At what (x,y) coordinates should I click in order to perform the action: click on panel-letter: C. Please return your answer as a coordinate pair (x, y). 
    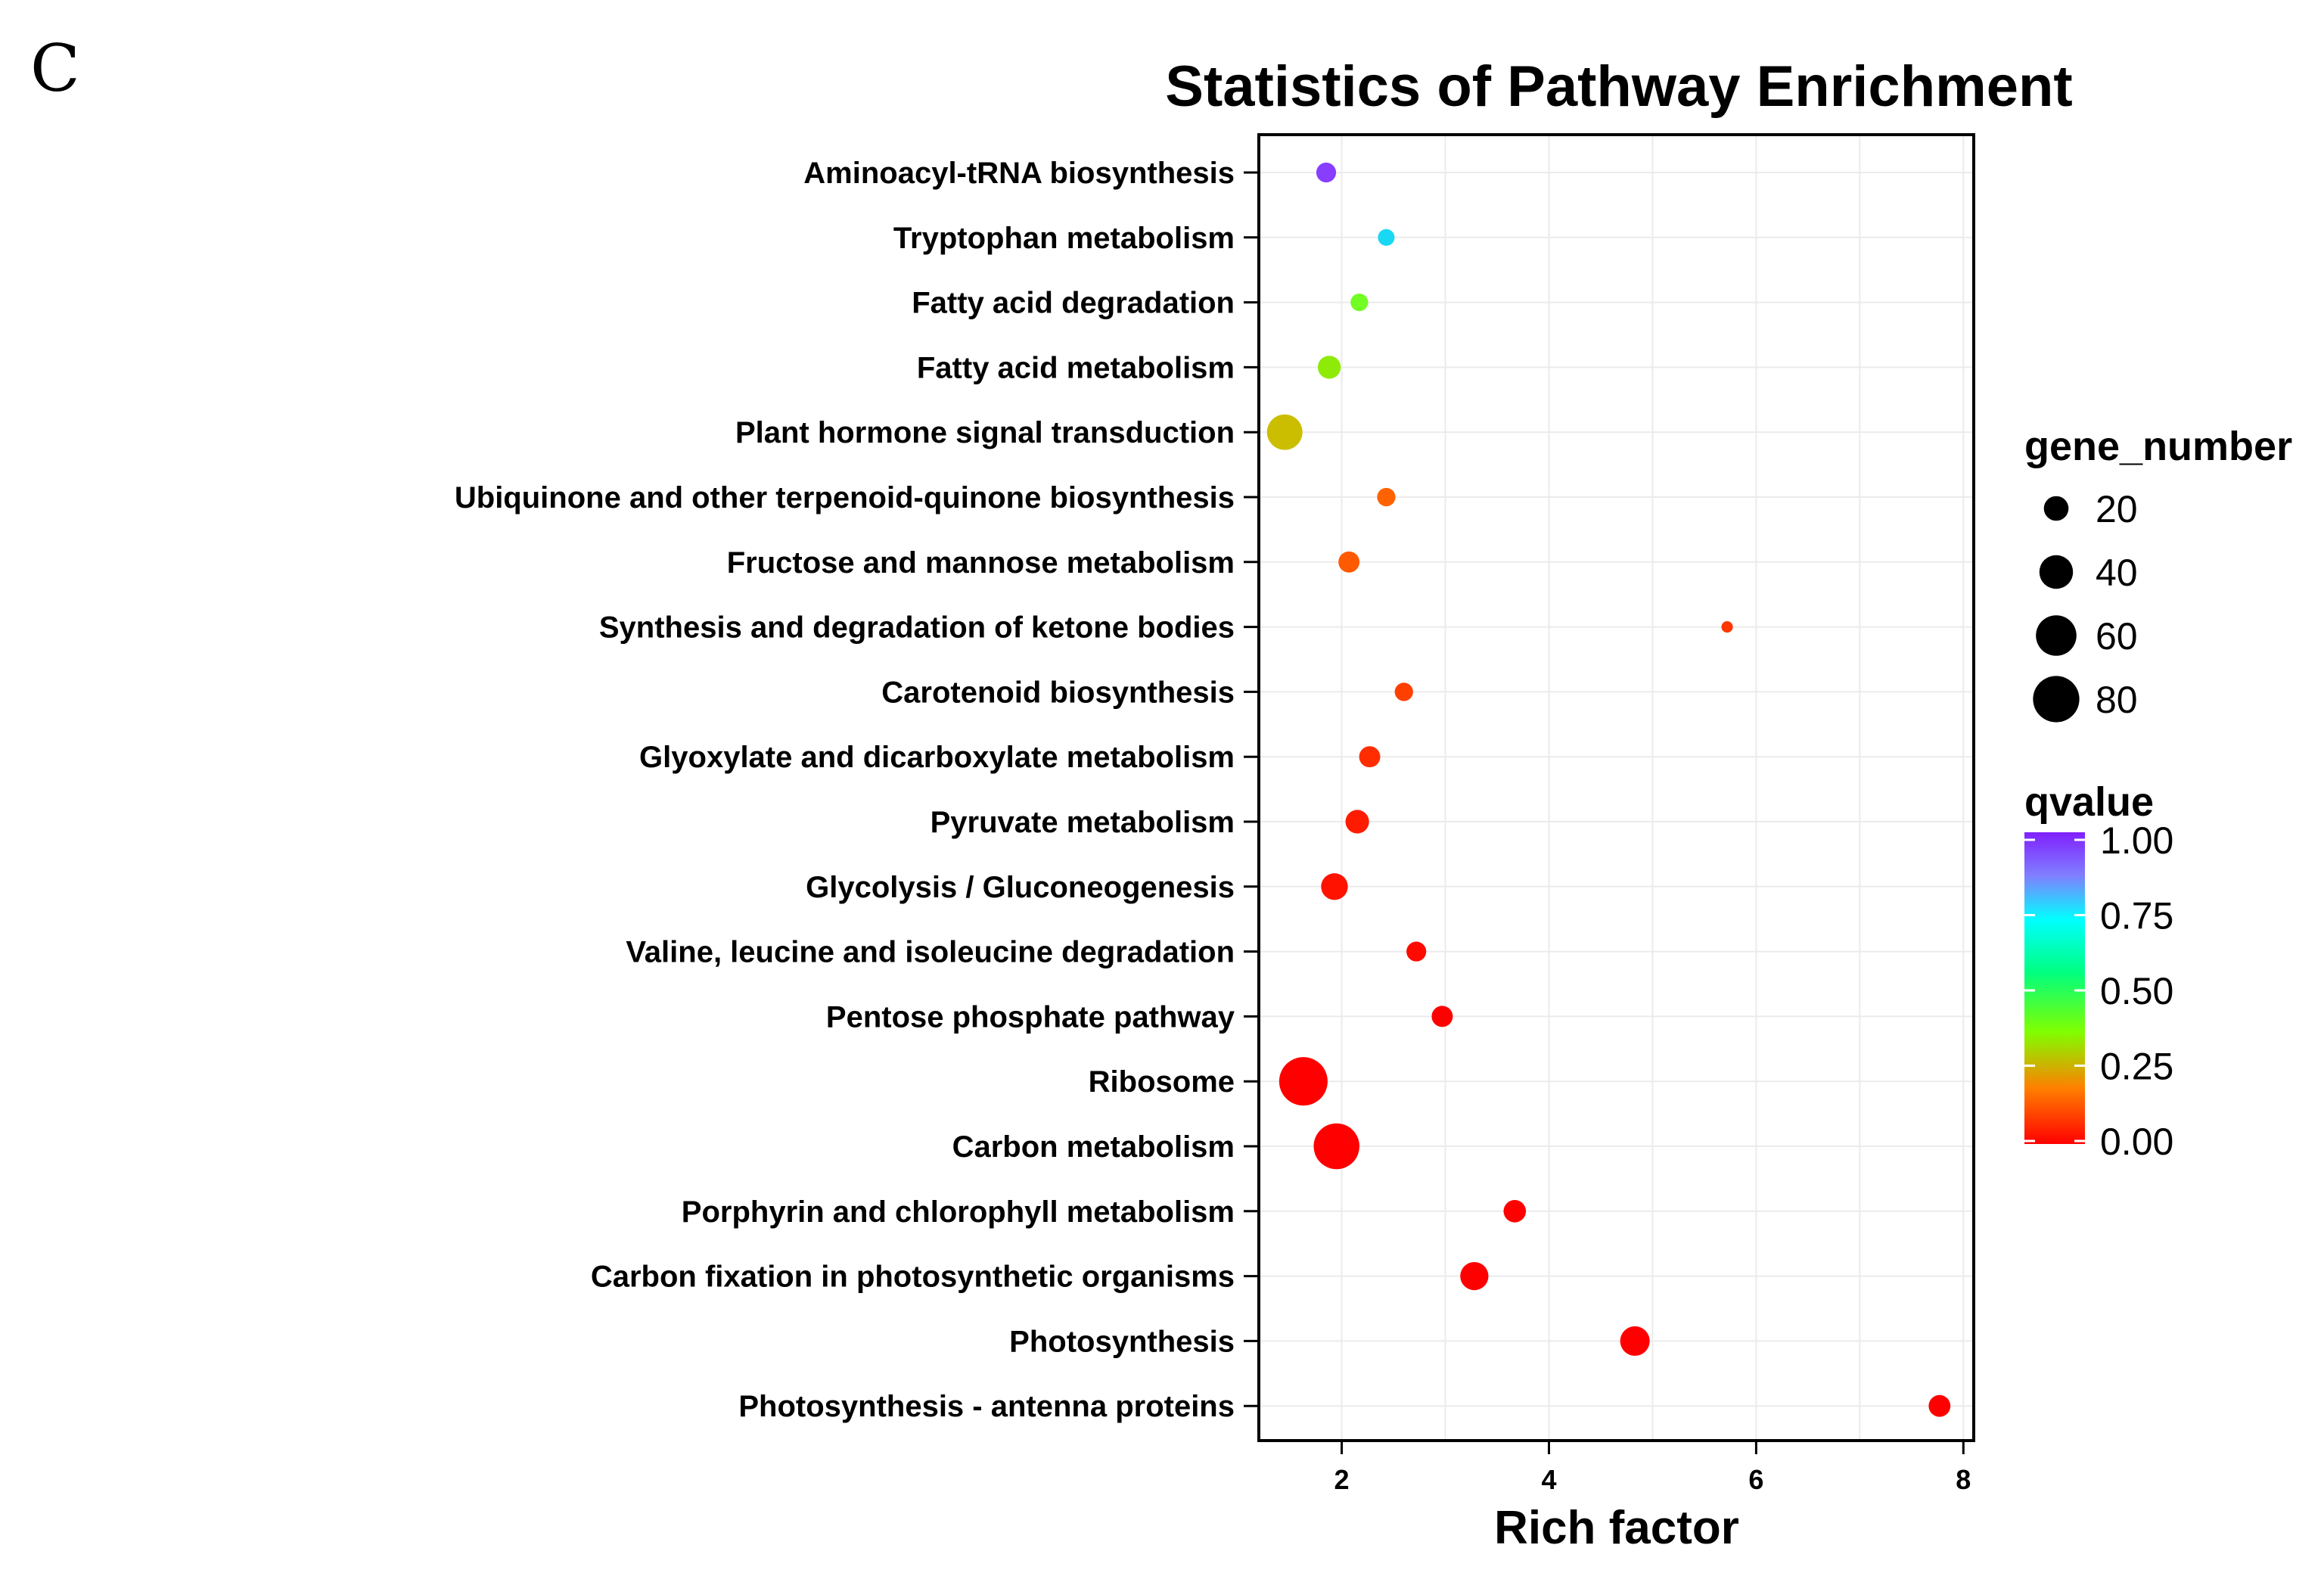
    Looking at the image, I should click on (55, 69).